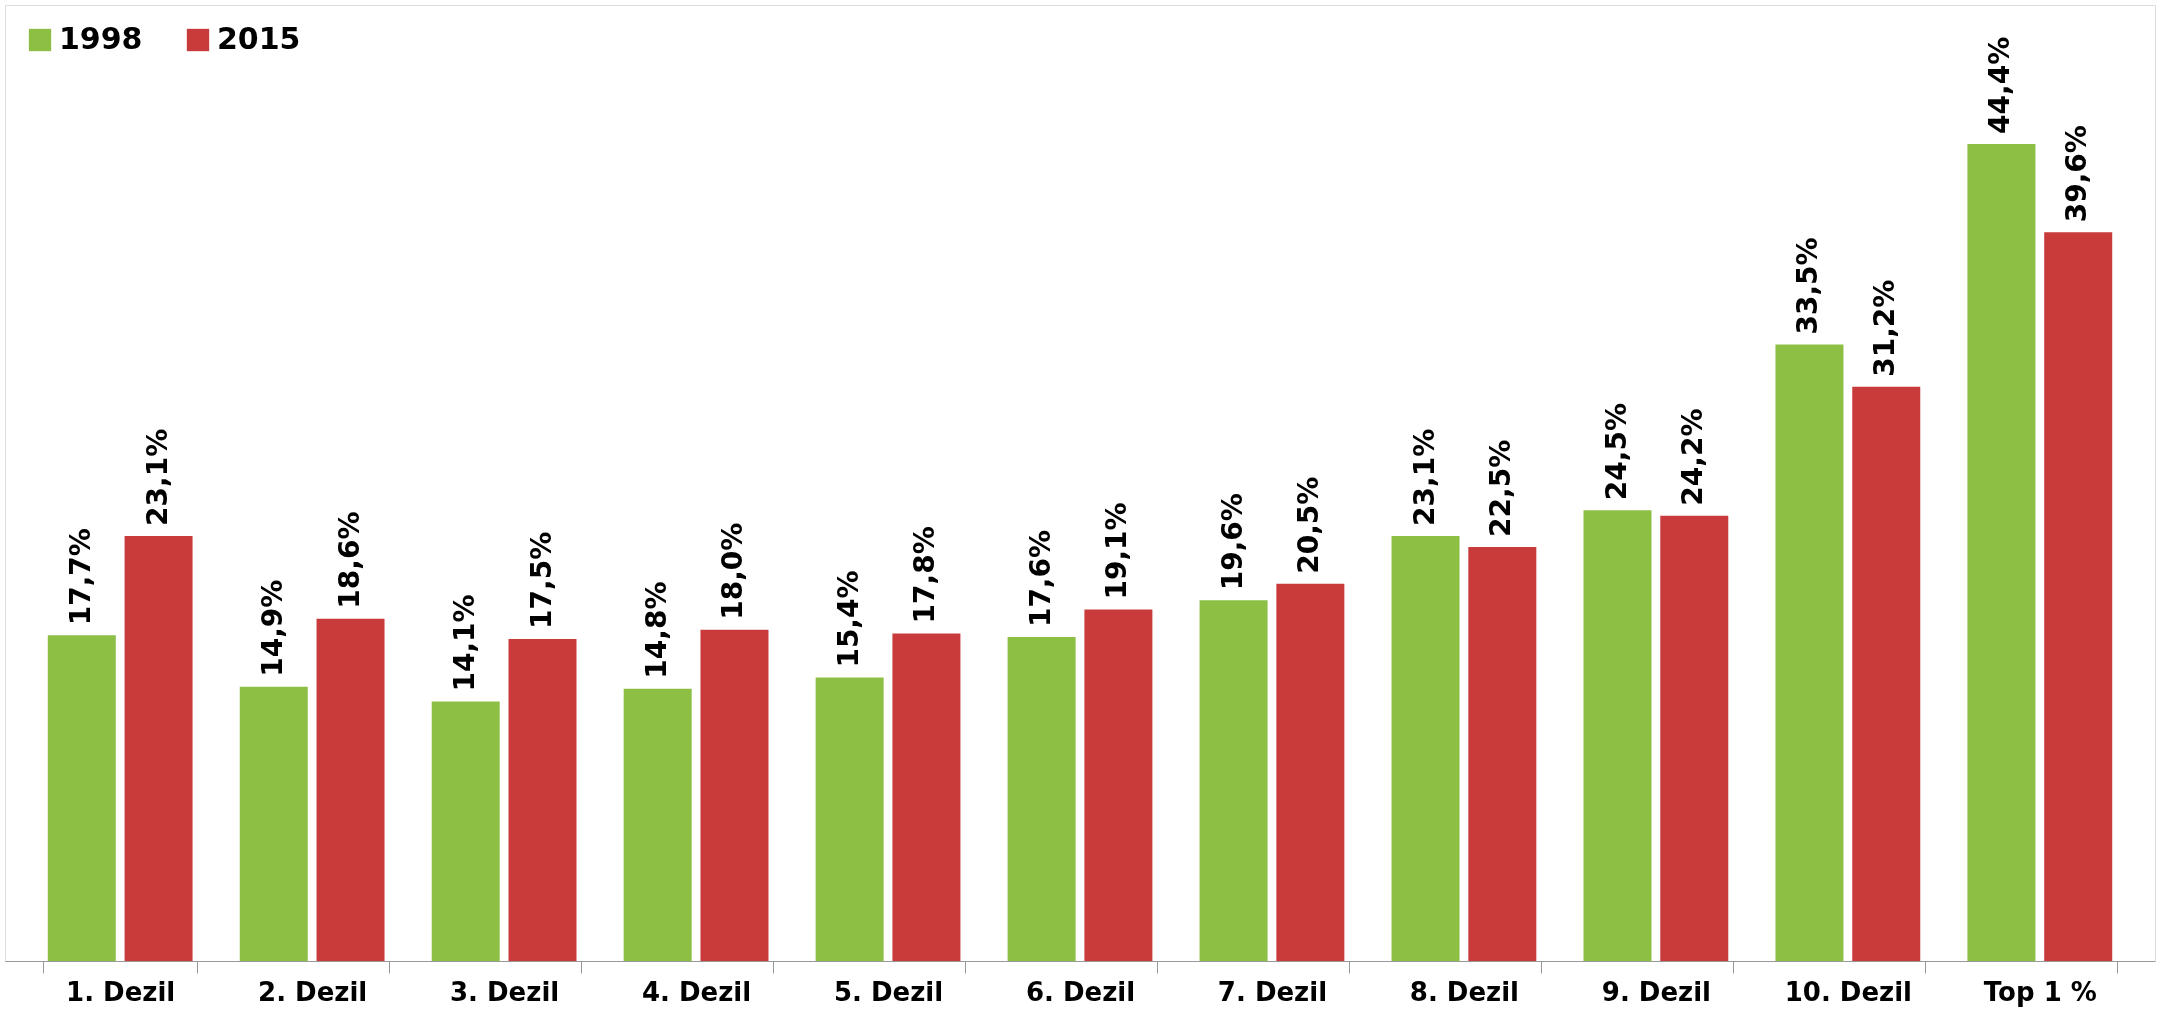 This screenshot has width=2181, height=1027. What do you see at coordinates (259, 38) in the screenshot?
I see `legend-label: 2015` at bounding box center [259, 38].